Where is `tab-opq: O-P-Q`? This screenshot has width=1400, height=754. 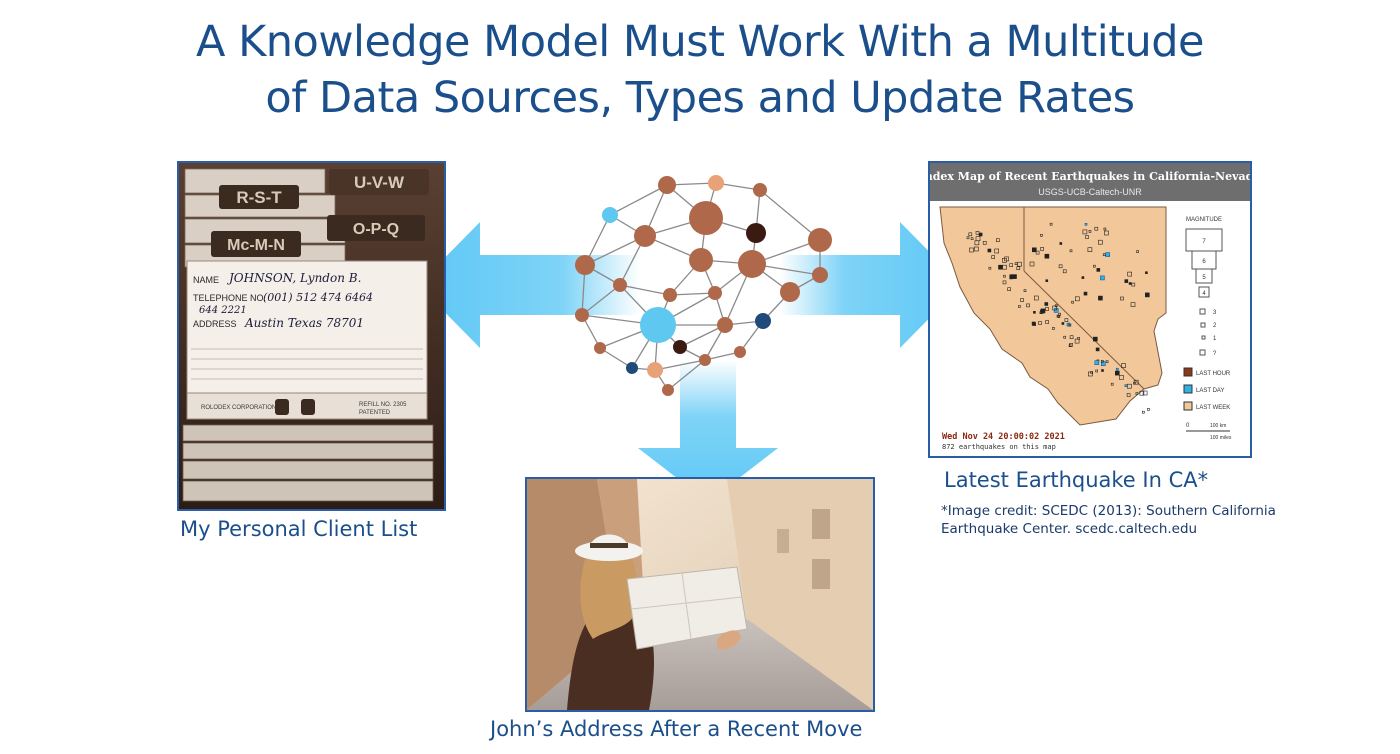
tab-opq: O-P-Q is located at coordinates (376, 229).